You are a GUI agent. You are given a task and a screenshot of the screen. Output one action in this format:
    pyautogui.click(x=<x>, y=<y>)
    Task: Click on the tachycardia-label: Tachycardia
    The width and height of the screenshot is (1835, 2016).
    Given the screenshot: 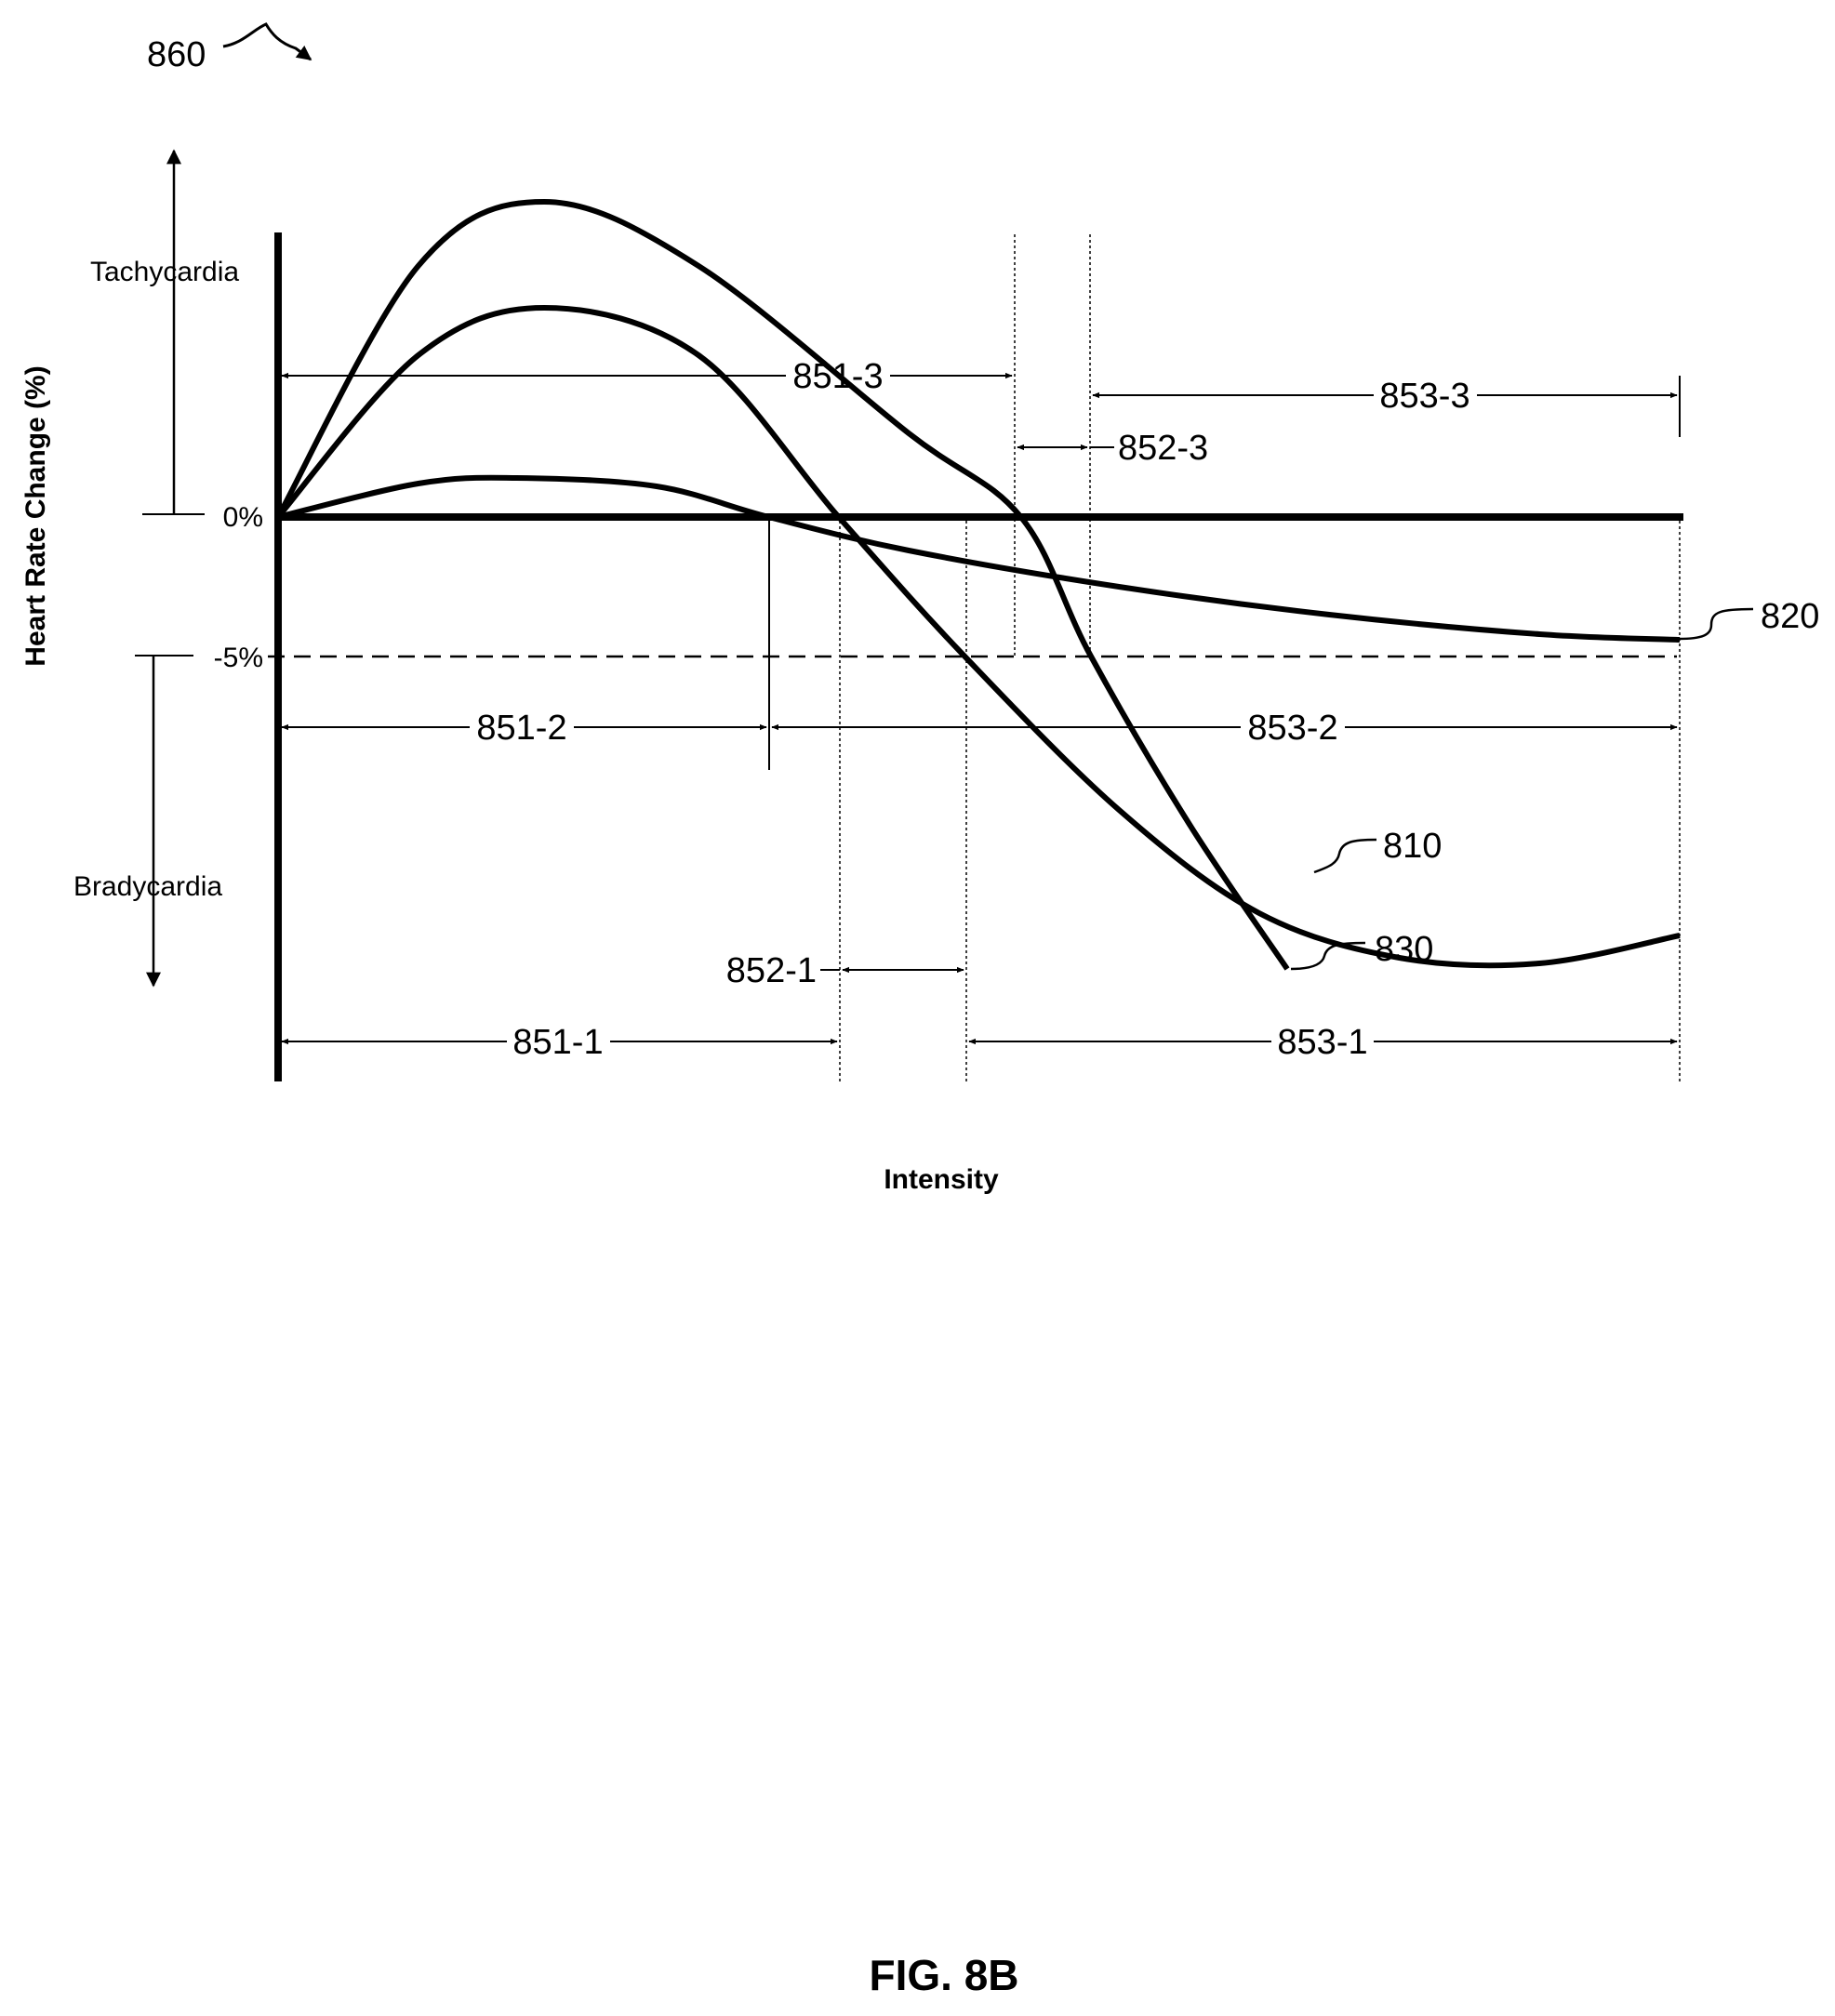 What is the action you would take?
    pyautogui.click(x=164, y=272)
    